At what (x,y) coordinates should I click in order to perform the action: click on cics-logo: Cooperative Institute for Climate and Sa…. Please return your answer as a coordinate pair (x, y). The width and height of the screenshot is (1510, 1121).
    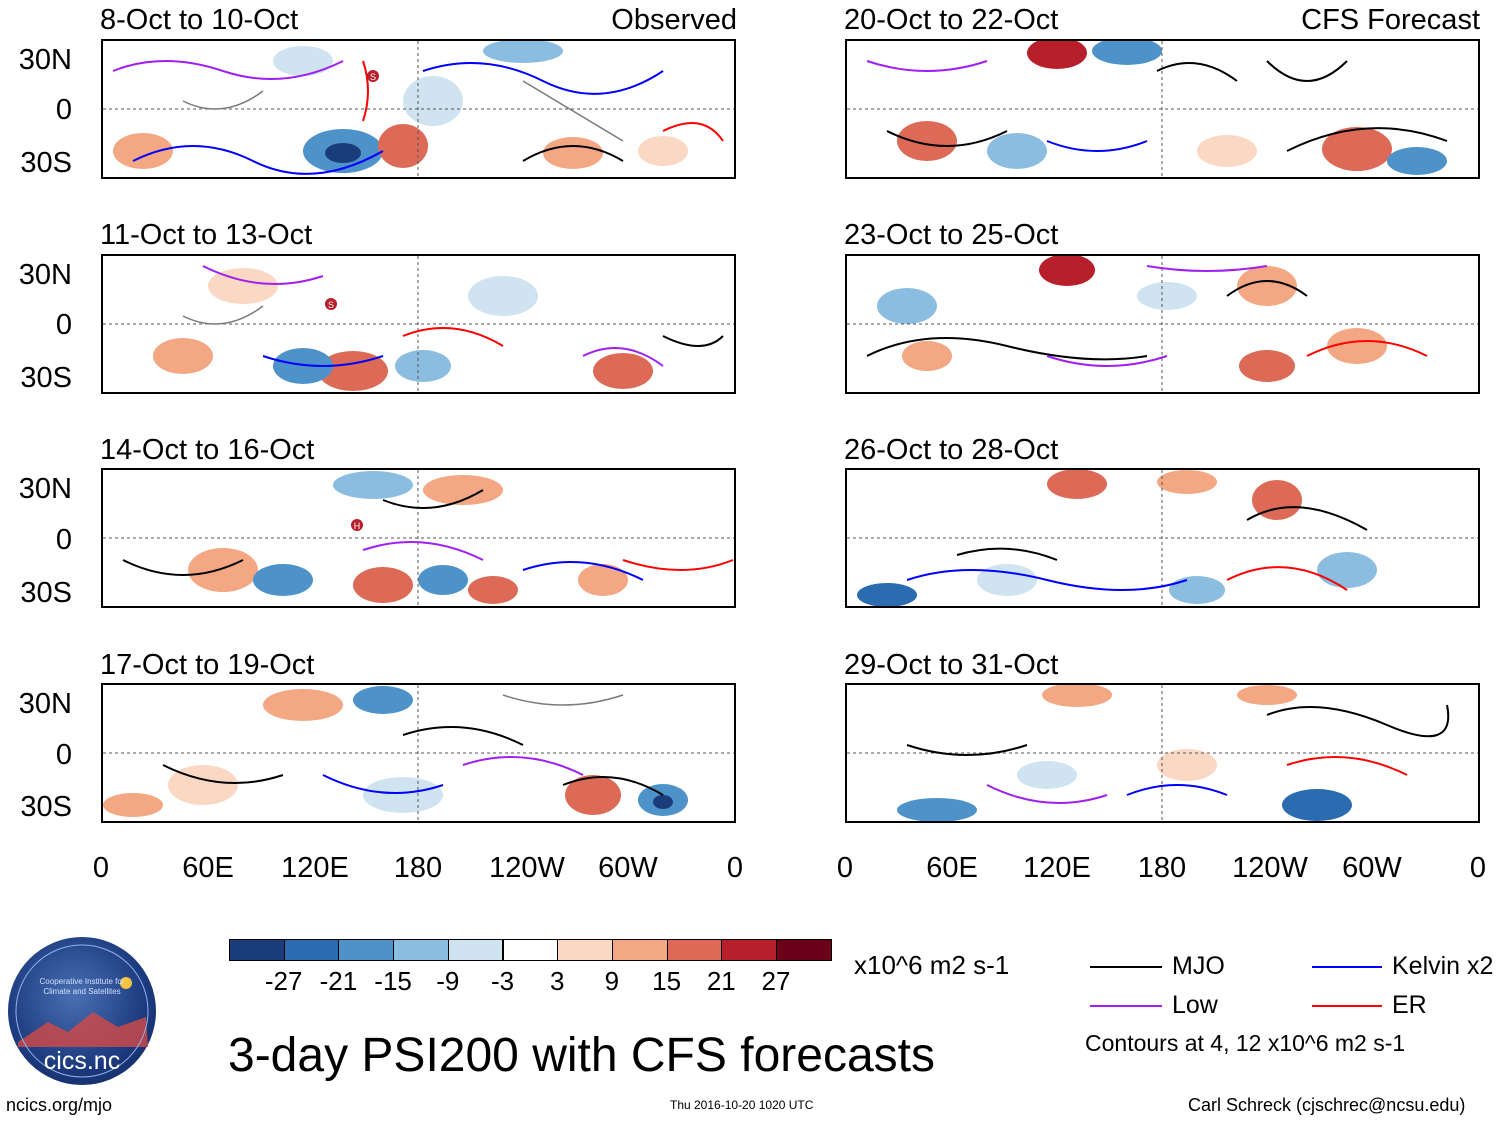
    Looking at the image, I should click on (82, 1011).